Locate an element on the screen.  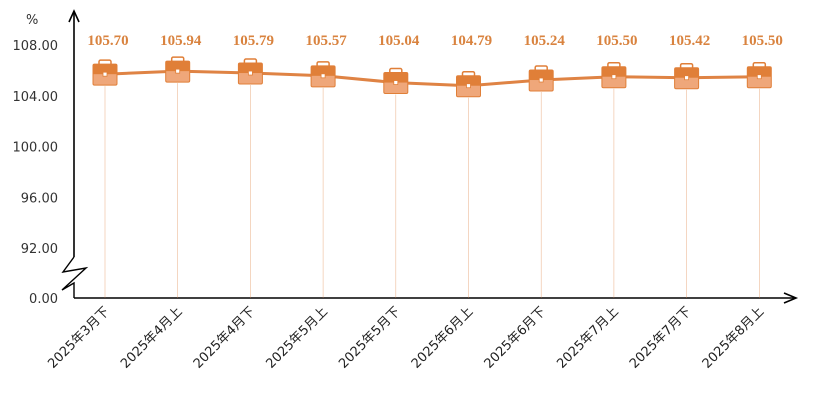
x-tick-label: 2025年7月下 is located at coordinates (660, 337).